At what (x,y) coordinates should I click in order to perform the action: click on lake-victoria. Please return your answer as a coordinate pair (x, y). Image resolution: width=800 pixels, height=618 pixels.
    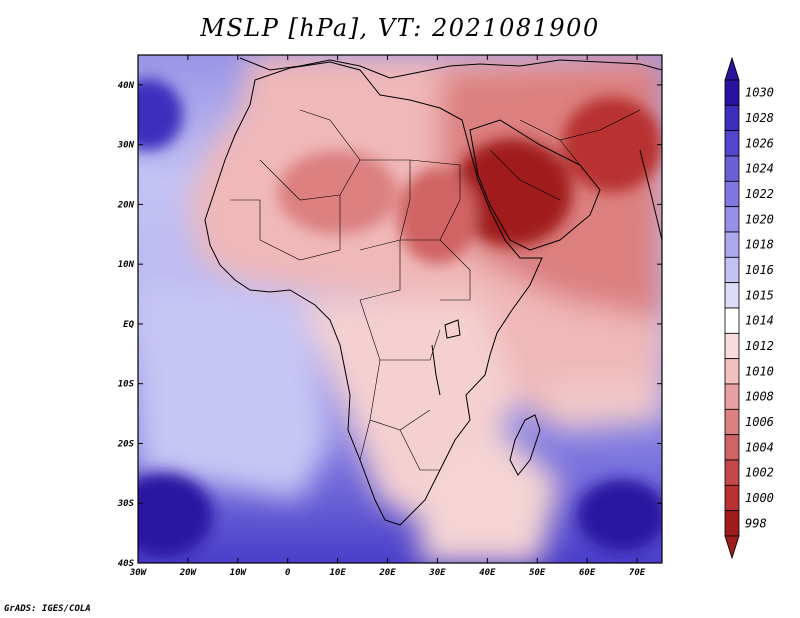
    Looking at the image, I should click on (452, 329).